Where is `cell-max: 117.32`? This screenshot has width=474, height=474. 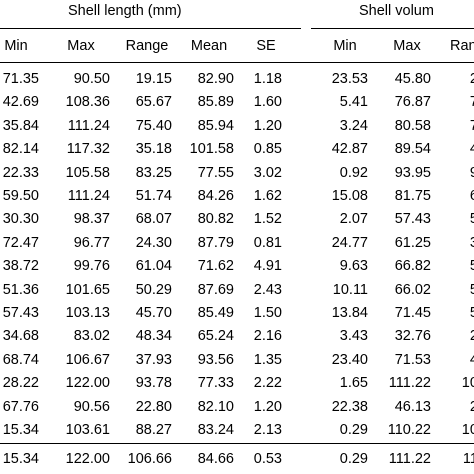 cell-max: 117.32 is located at coordinates (88, 149).